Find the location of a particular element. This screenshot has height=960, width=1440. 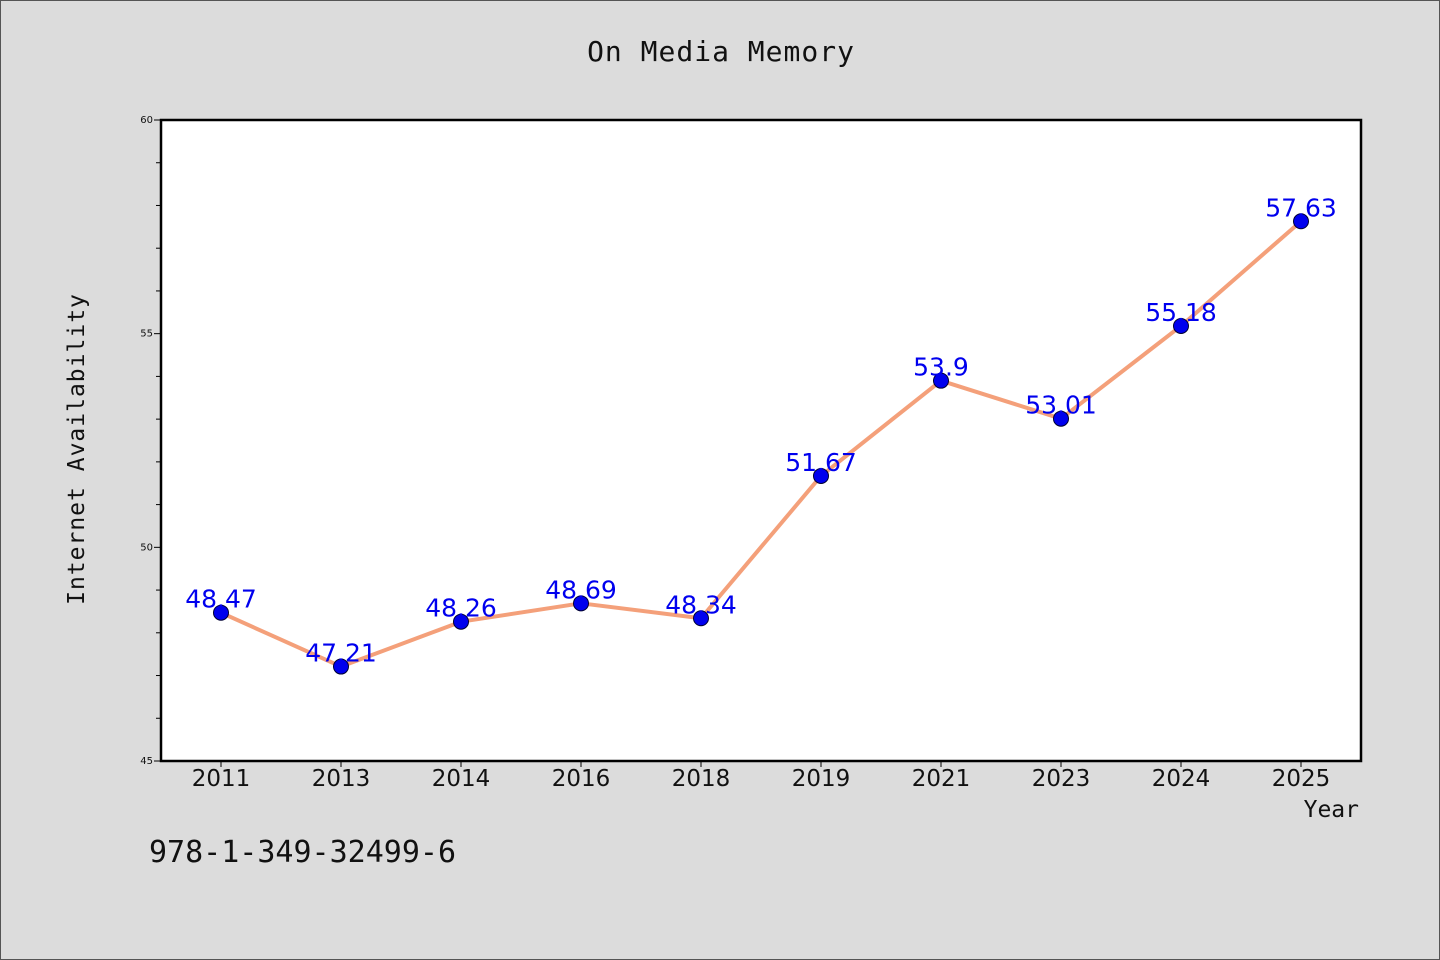

y-tick-label: 60 is located at coordinates (146, 120).